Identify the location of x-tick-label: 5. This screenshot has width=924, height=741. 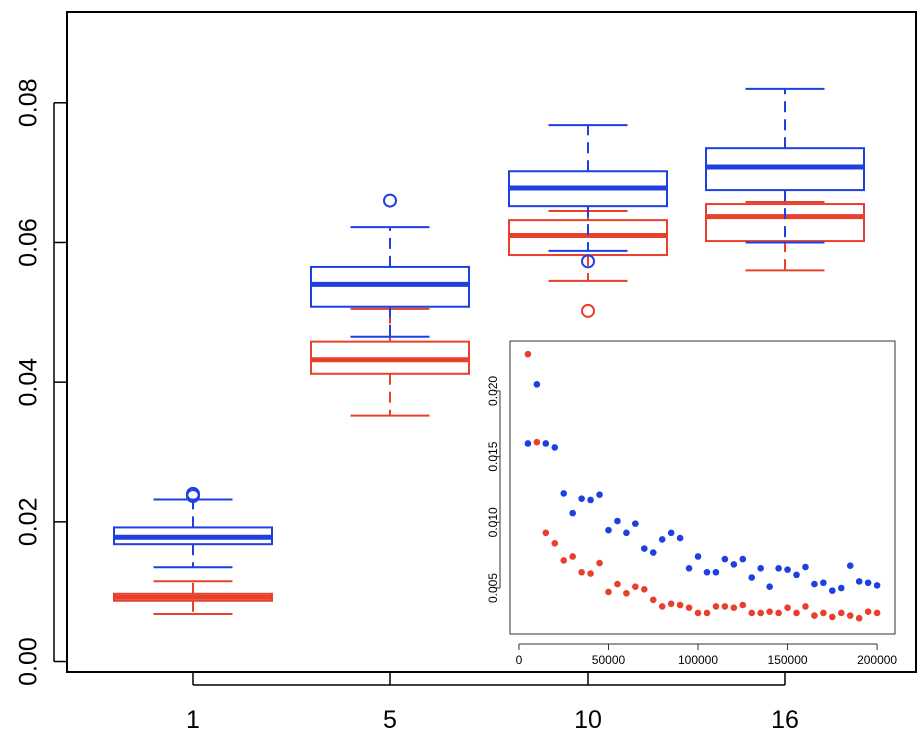
(390, 720).